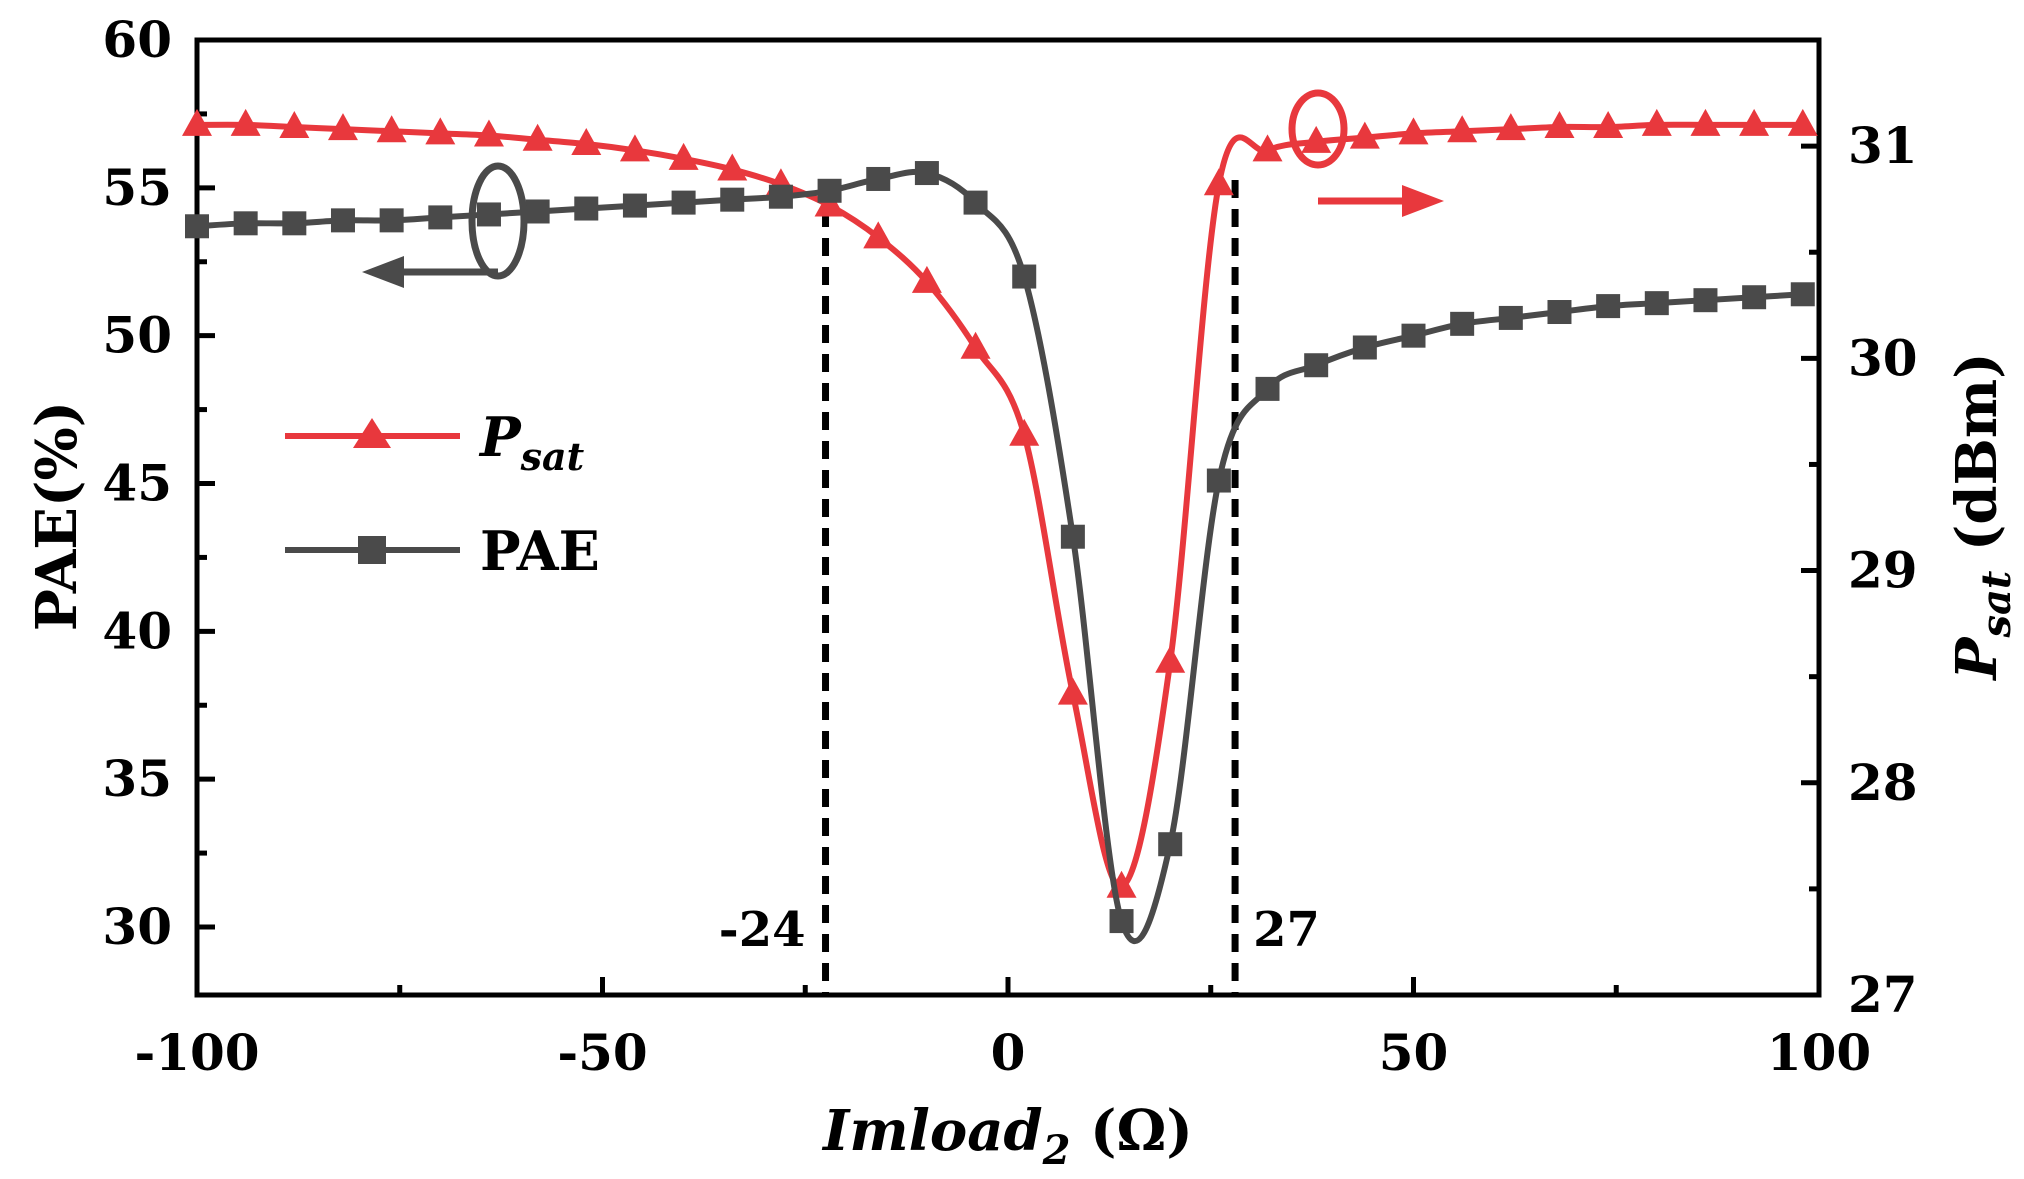 This screenshot has width=2024, height=1179. What do you see at coordinates (57, 516) in the screenshot?
I see `y-left-axis-title: PAE(%)` at bounding box center [57, 516].